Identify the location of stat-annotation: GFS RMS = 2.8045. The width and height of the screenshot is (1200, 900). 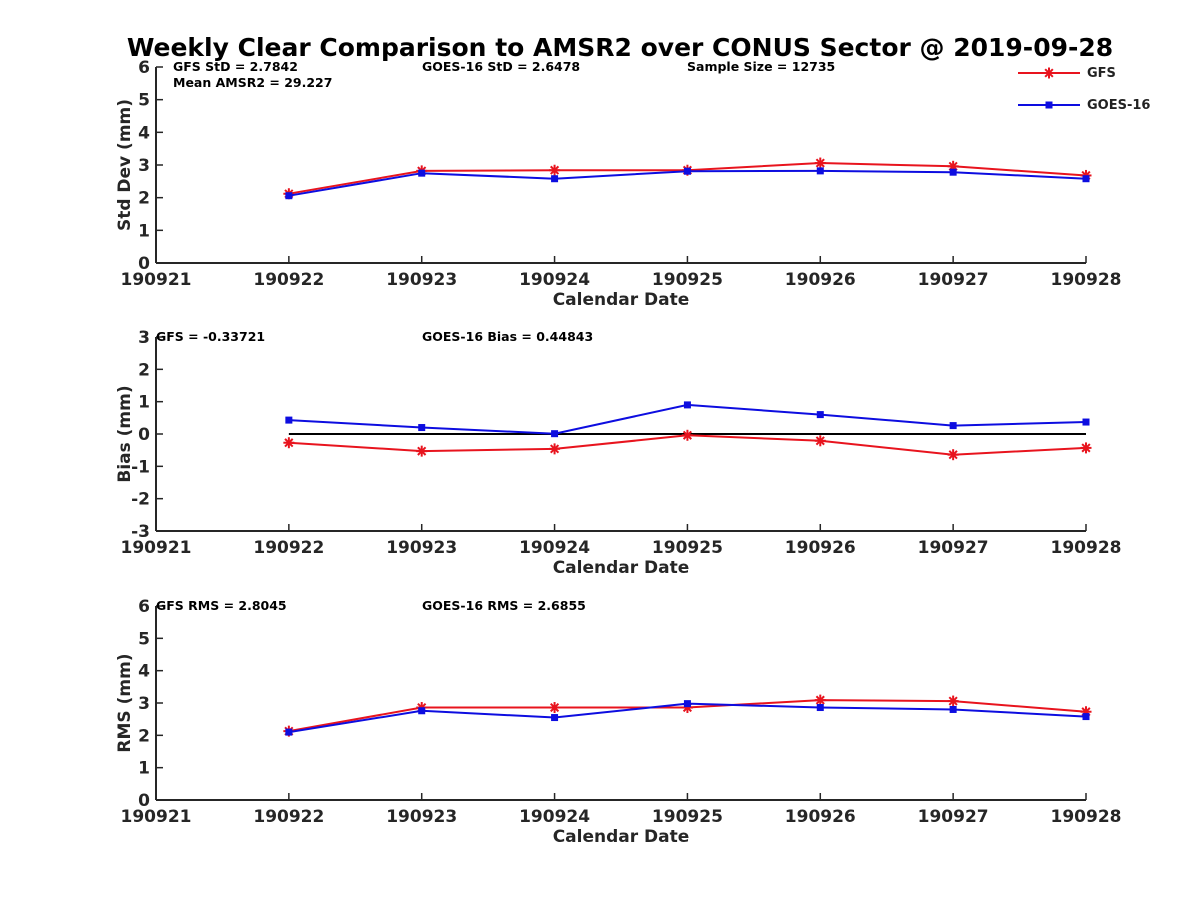
(221, 605).